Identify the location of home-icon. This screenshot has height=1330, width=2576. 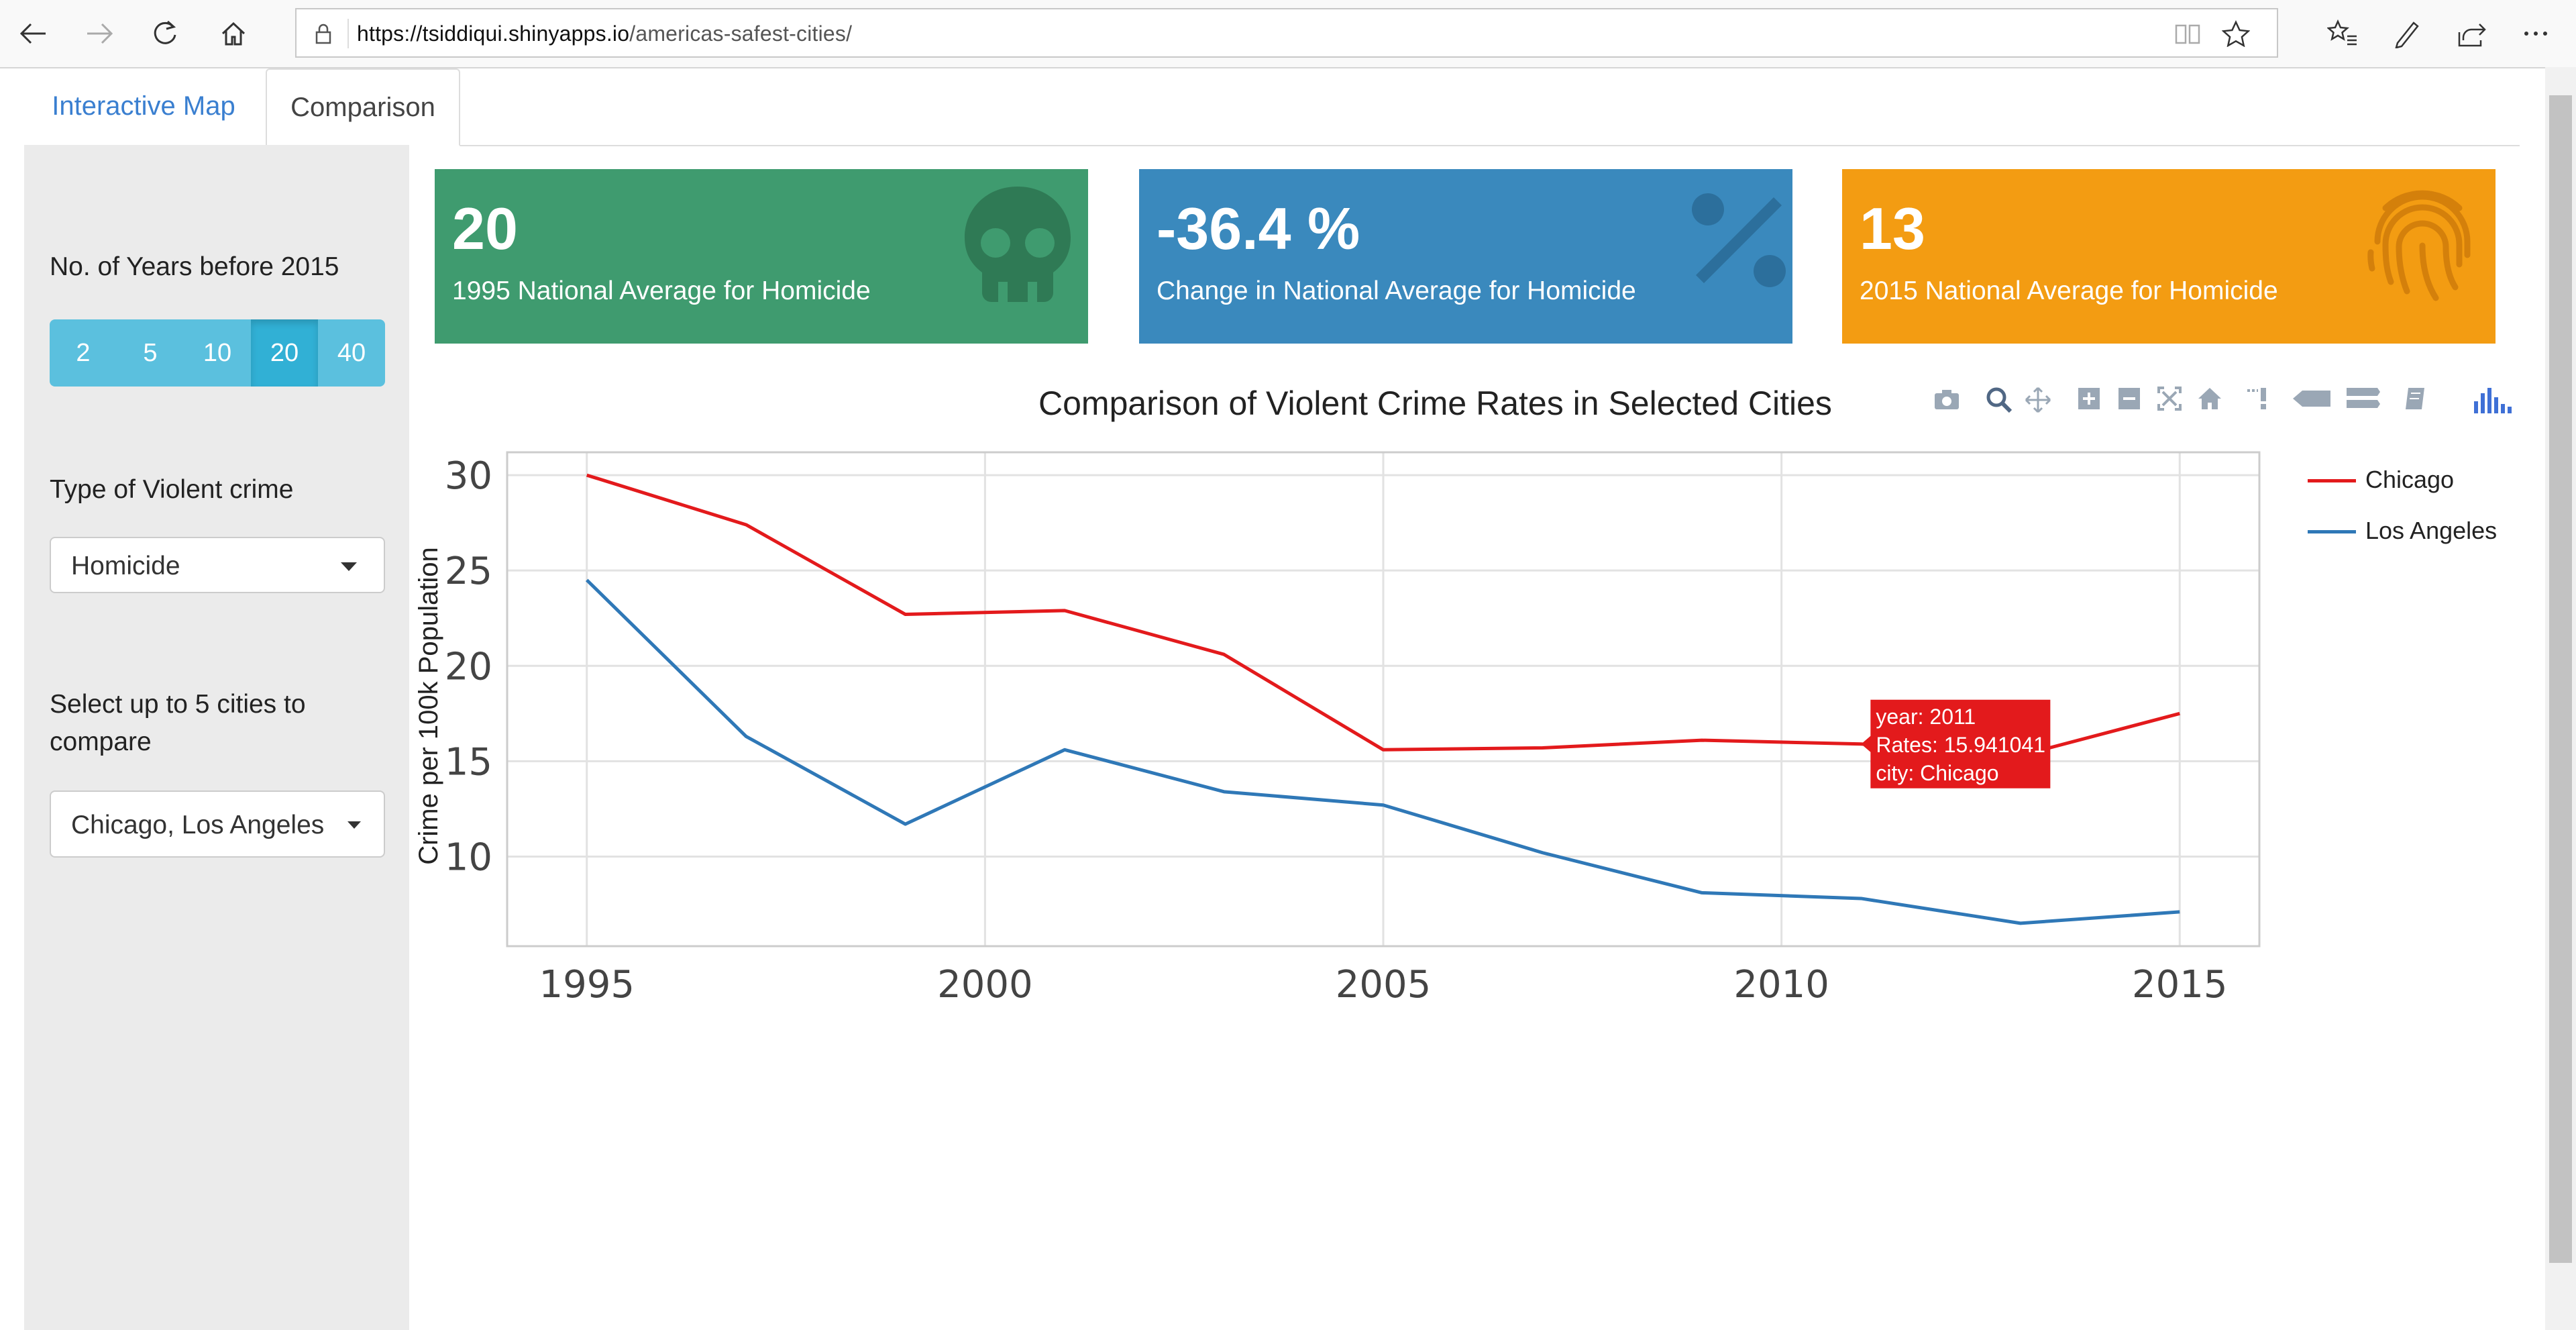
(233, 33).